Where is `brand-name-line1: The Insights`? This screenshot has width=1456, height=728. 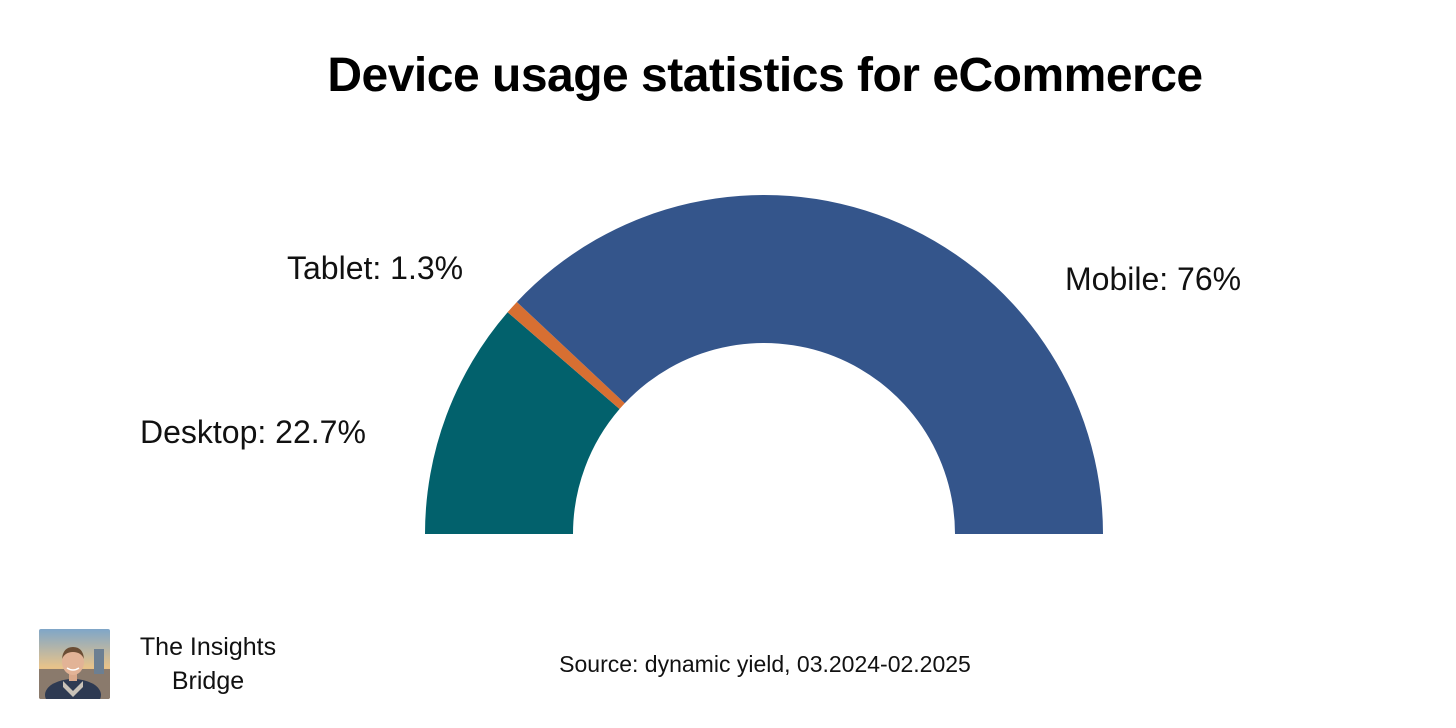 brand-name-line1: The Insights is located at coordinates (208, 647).